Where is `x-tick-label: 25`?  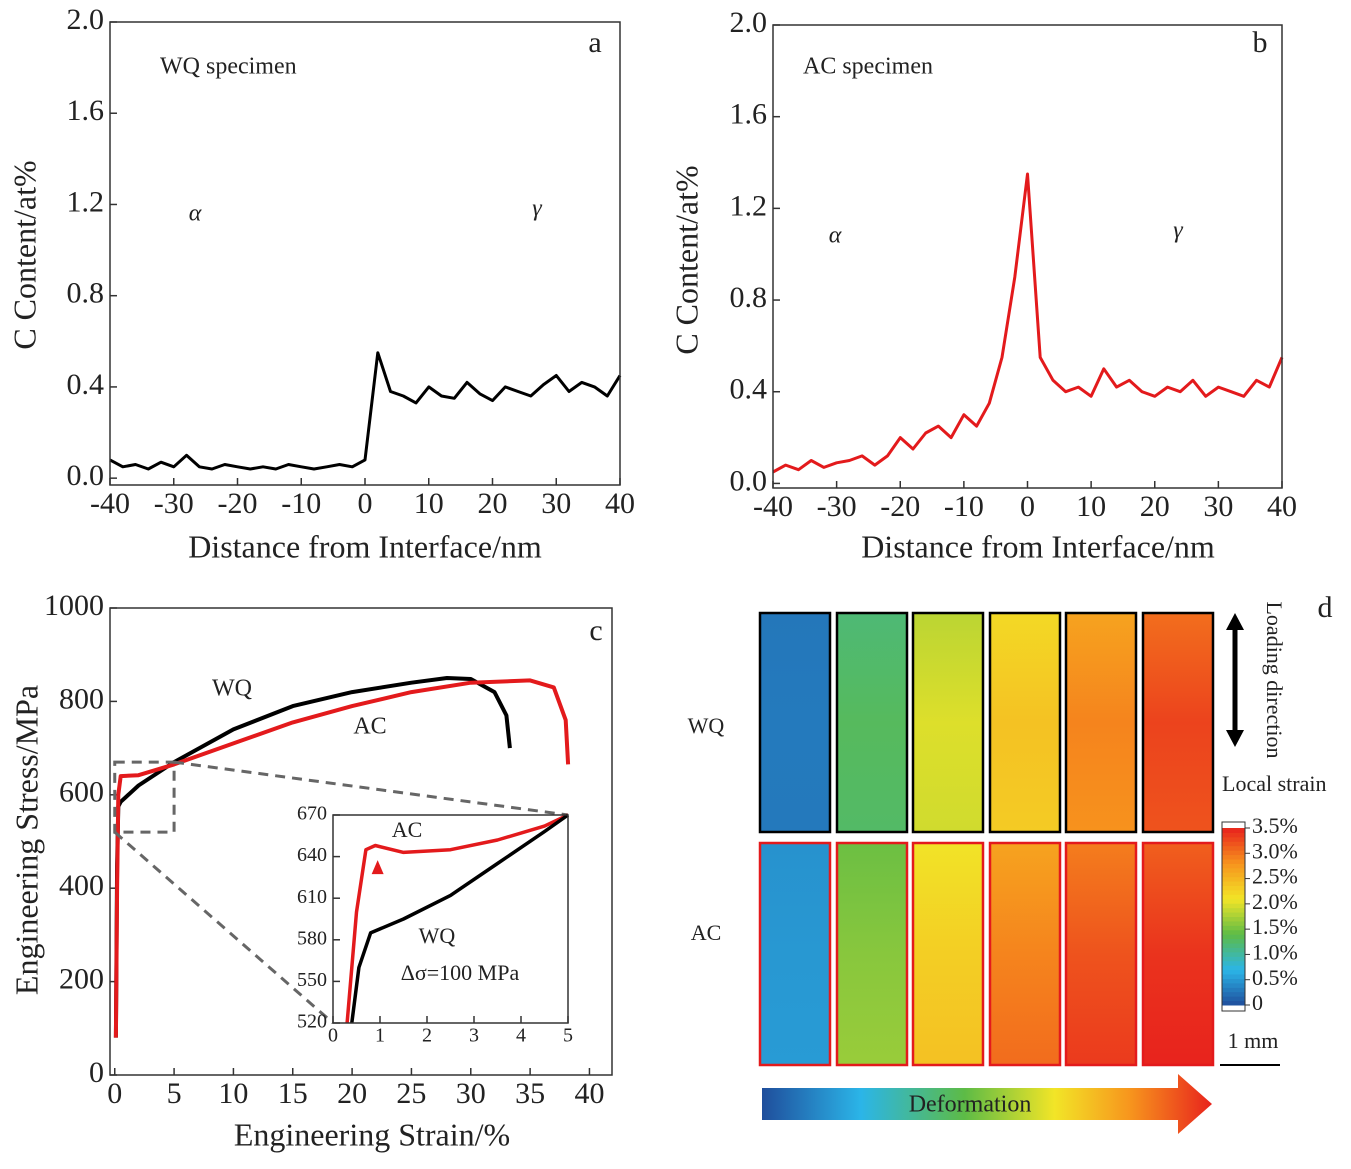 x-tick-label: 25 is located at coordinates (411, 1093).